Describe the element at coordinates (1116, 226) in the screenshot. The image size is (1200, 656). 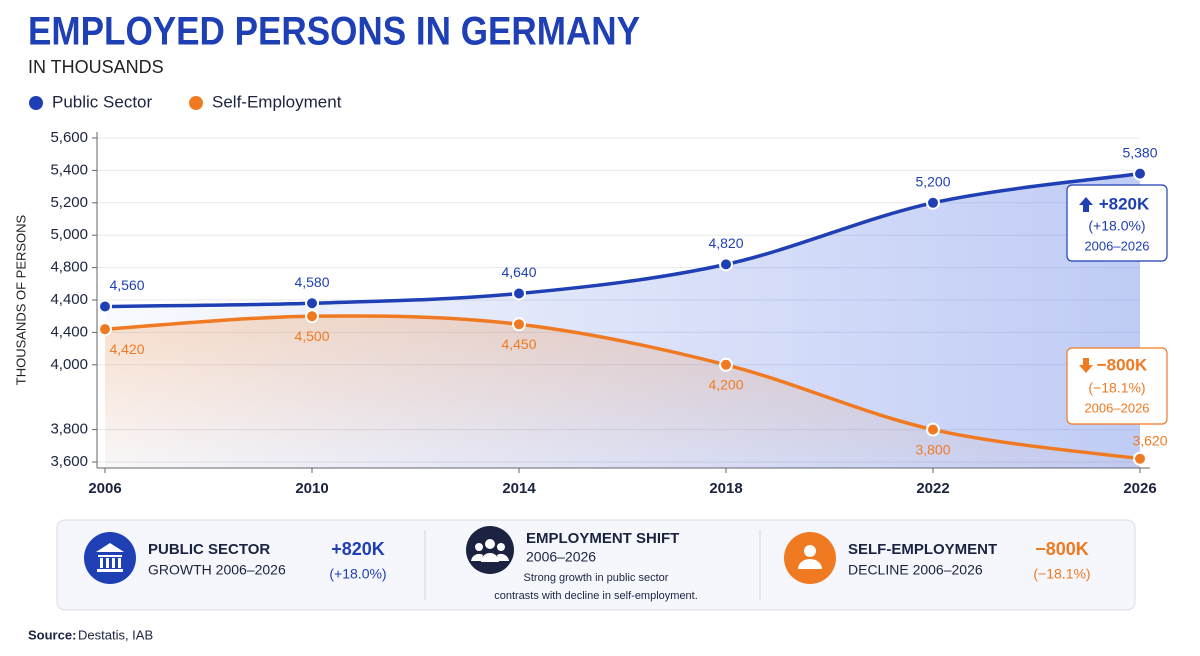
I see `annotation-percent: (+18.0%)` at that location.